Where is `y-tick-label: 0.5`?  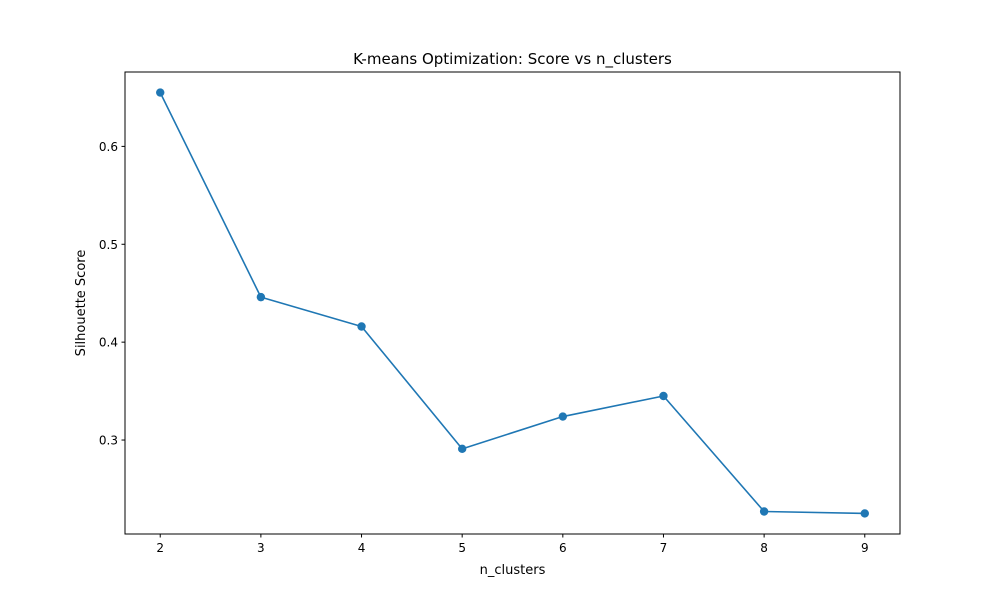 y-tick-label: 0.5 is located at coordinates (108, 245).